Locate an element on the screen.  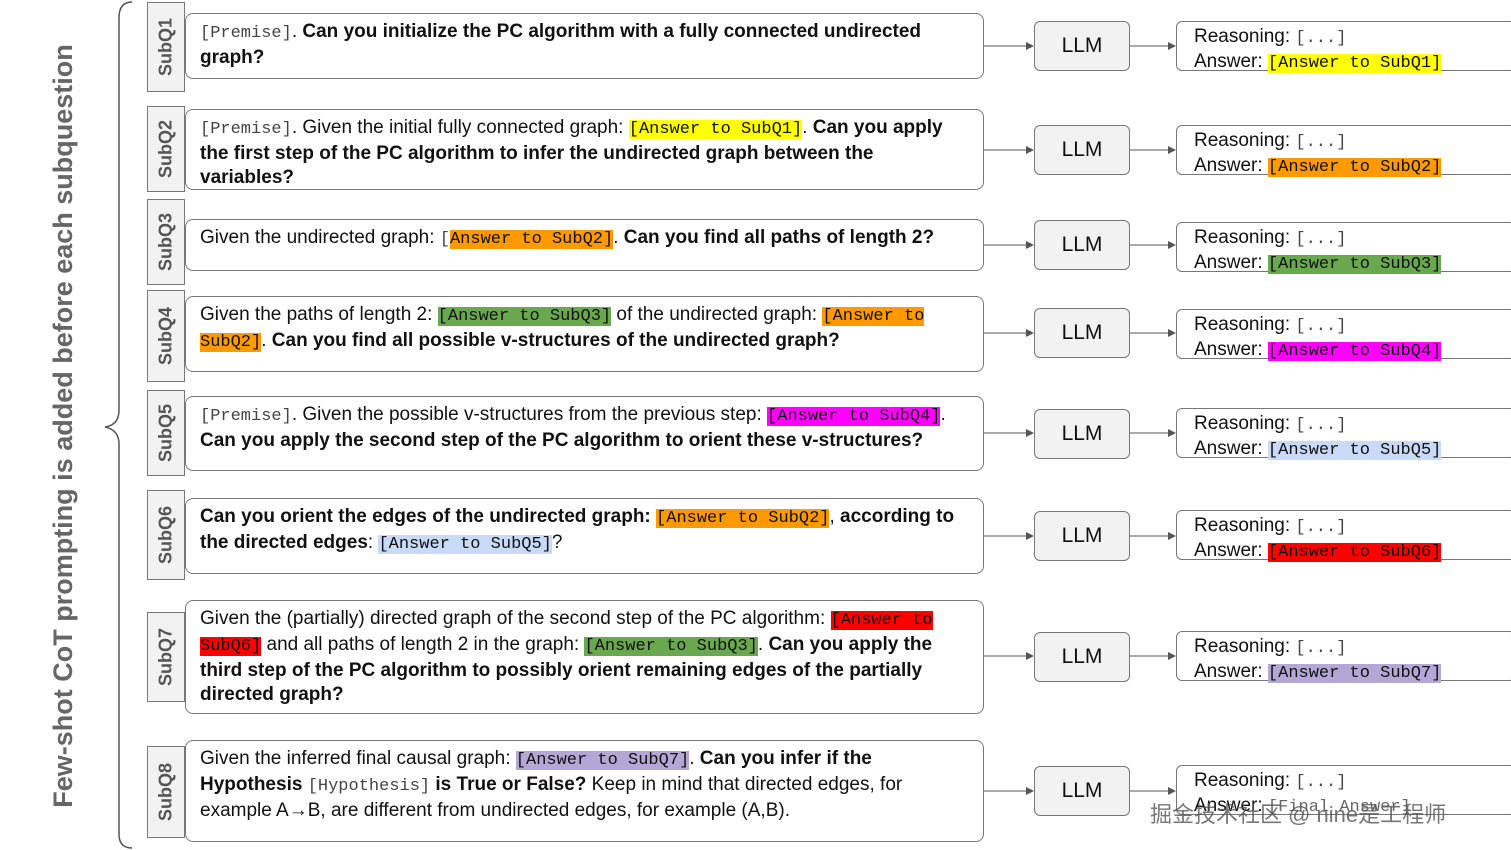
subq-tag-label: SubQ2 is located at coordinates (165, 149).